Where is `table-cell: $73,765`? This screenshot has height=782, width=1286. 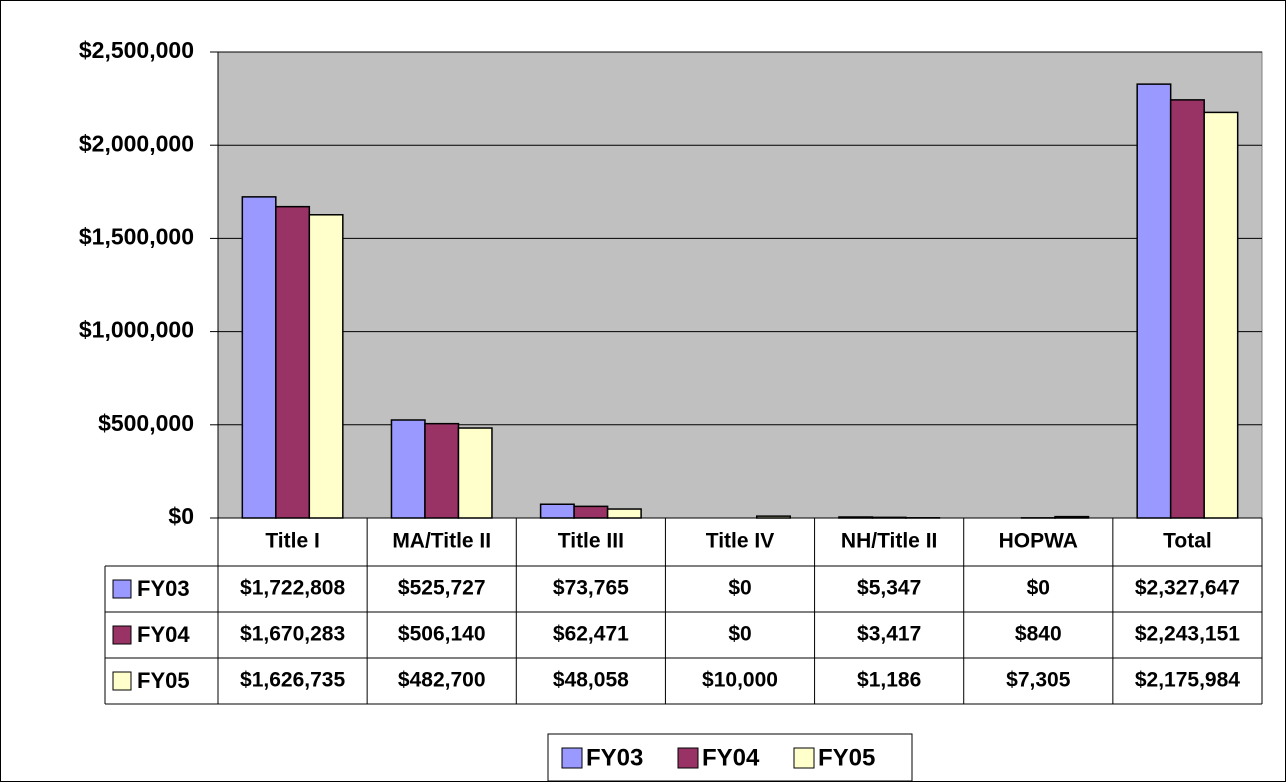 table-cell: $73,765 is located at coordinates (591, 588).